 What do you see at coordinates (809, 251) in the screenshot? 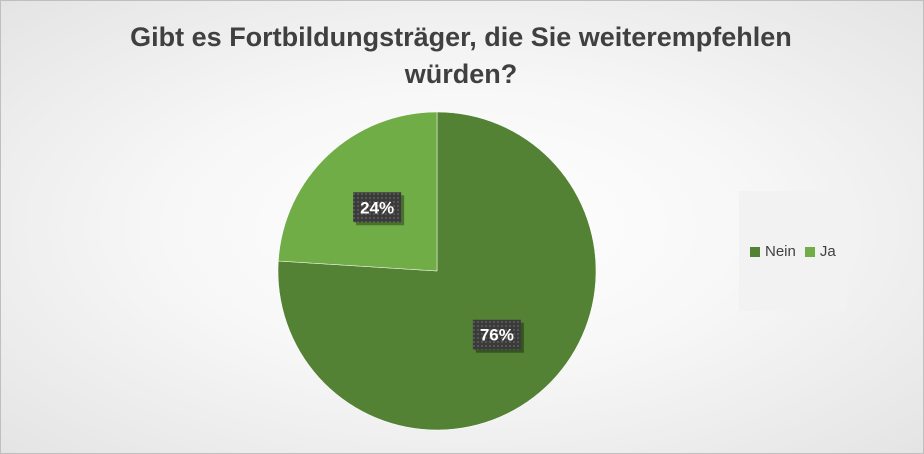
I see `legend-swatch-ja` at bounding box center [809, 251].